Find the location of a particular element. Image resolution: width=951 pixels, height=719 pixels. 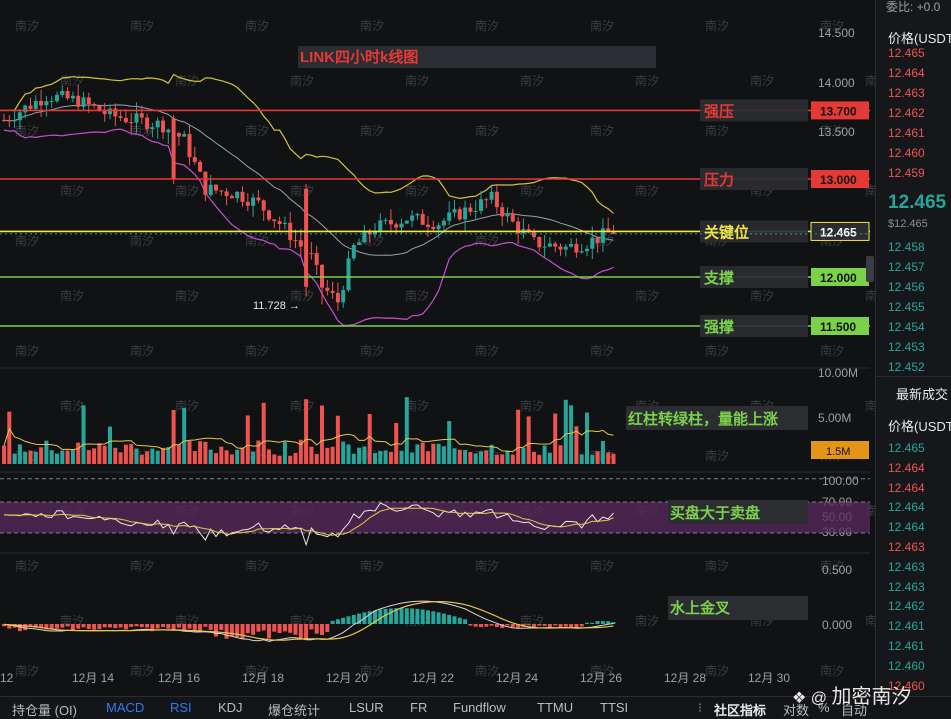

tab-rsi: RSI is located at coordinates (181, 707).